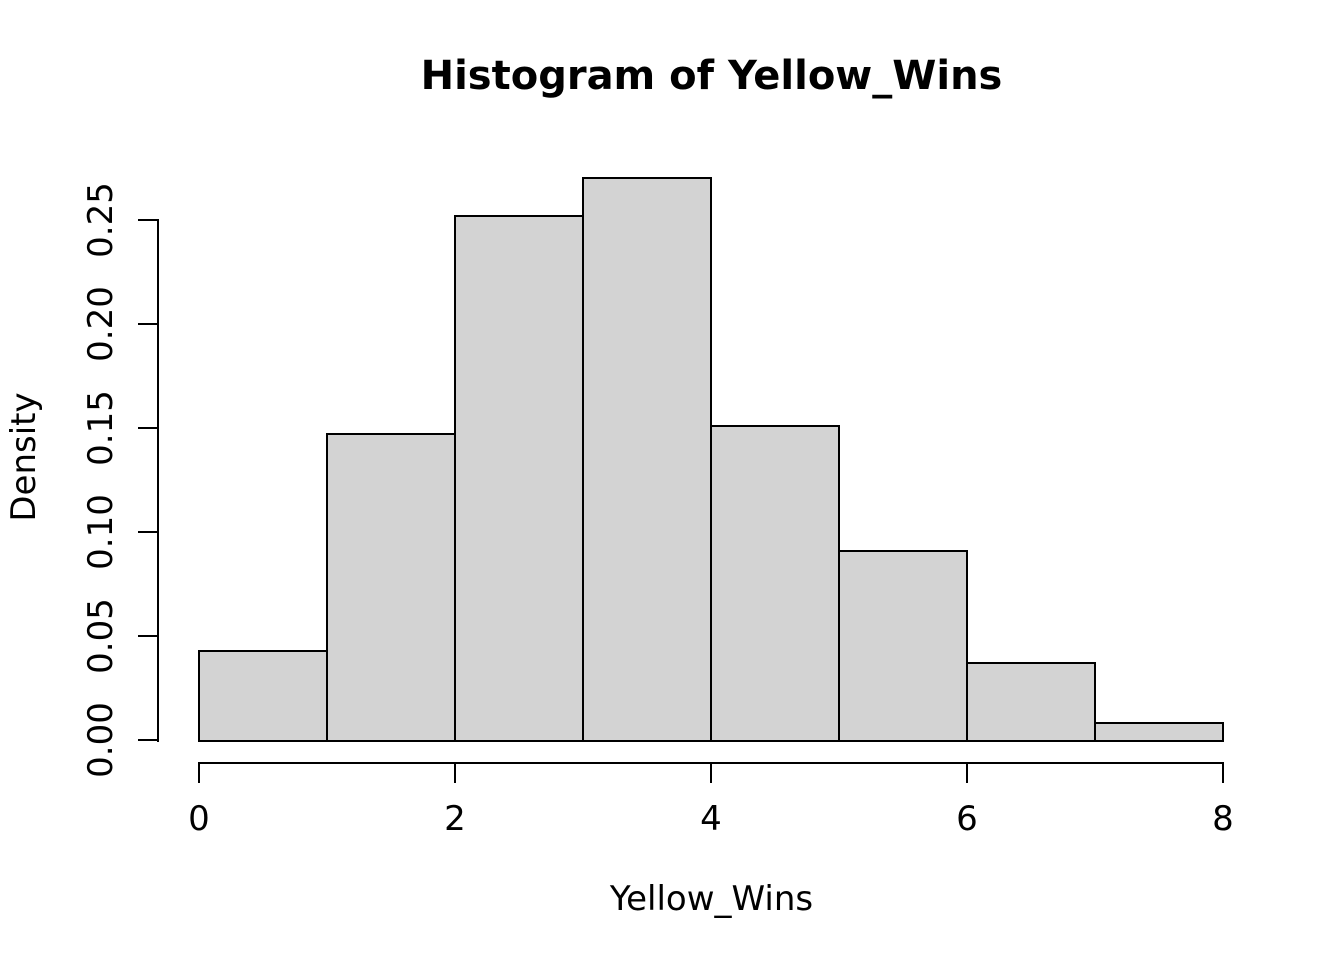  Describe the element at coordinates (1223, 819) in the screenshot. I see `x-tick-label: 8` at that location.